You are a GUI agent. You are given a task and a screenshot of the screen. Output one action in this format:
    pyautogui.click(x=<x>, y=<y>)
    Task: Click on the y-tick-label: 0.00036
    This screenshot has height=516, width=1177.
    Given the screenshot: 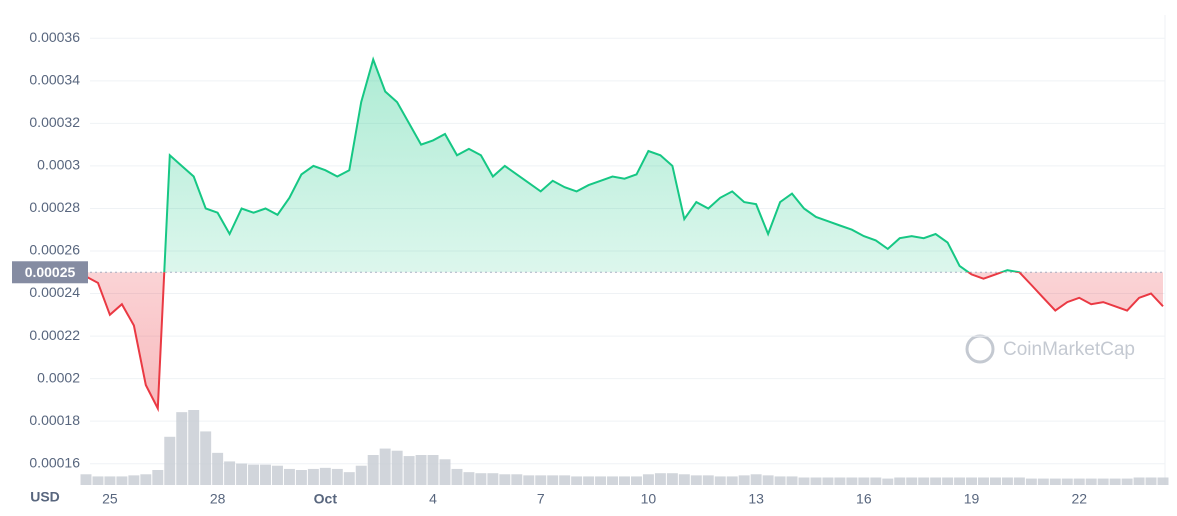 What is the action you would take?
    pyautogui.click(x=54, y=37)
    